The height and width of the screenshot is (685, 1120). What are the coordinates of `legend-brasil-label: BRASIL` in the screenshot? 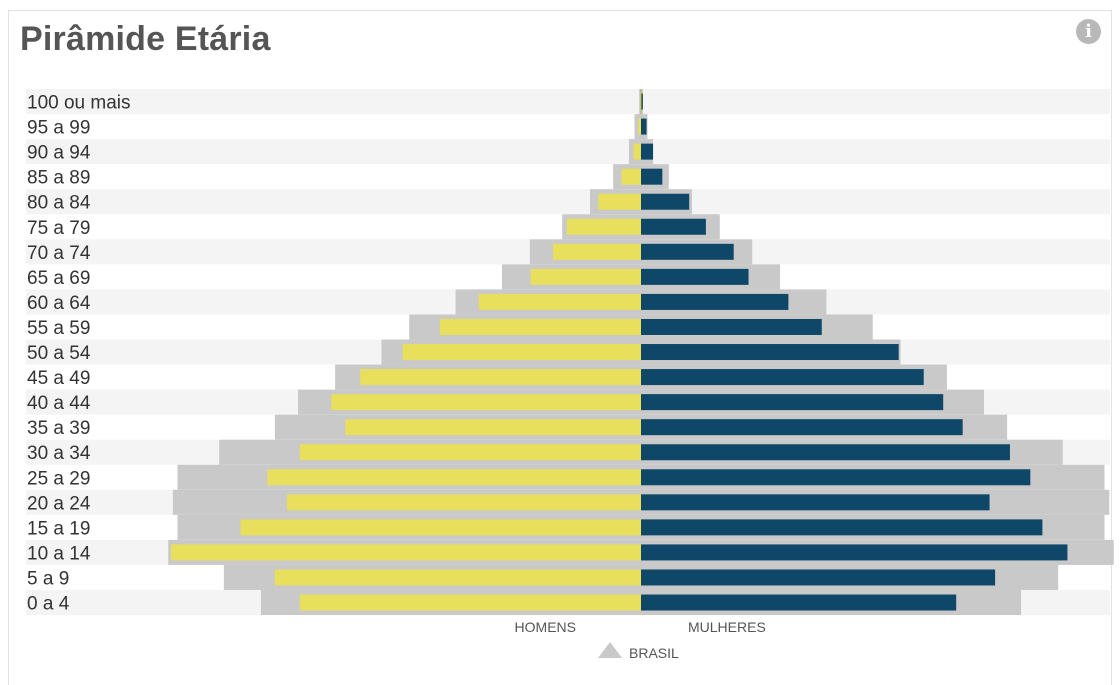 It's located at (654, 653).